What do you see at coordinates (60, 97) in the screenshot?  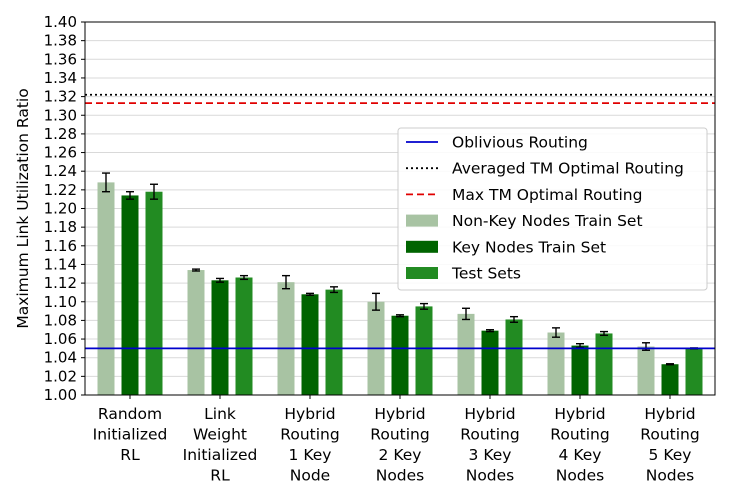 I see `y-tick-label: 1.32` at bounding box center [60, 97].